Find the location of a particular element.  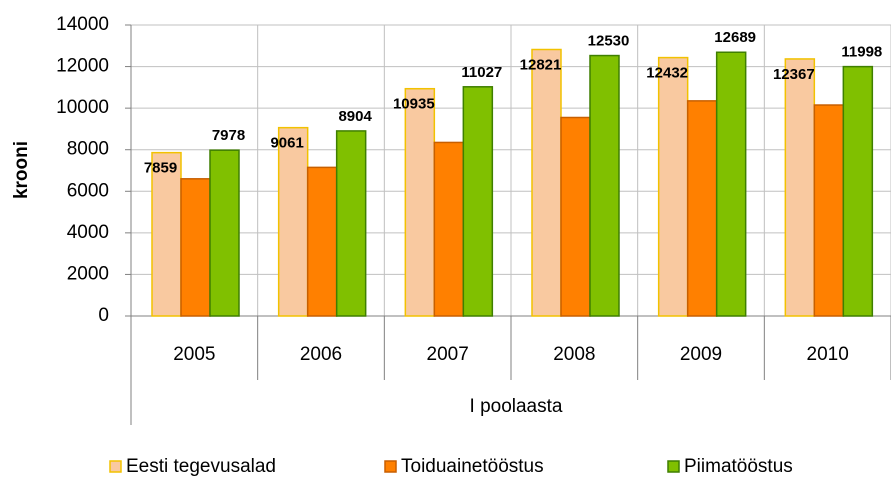

x-tick-label: 2007 is located at coordinates (448, 354).